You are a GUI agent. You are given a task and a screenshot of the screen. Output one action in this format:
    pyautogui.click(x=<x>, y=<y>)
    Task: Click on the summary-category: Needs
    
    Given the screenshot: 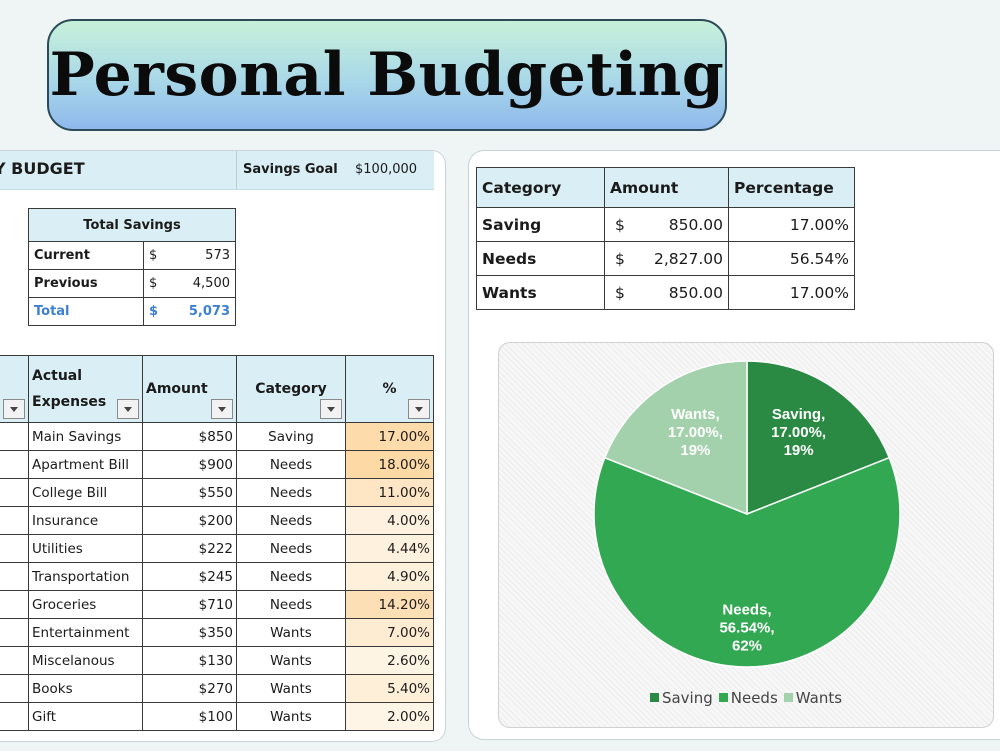 What is the action you would take?
    pyautogui.click(x=540, y=258)
    